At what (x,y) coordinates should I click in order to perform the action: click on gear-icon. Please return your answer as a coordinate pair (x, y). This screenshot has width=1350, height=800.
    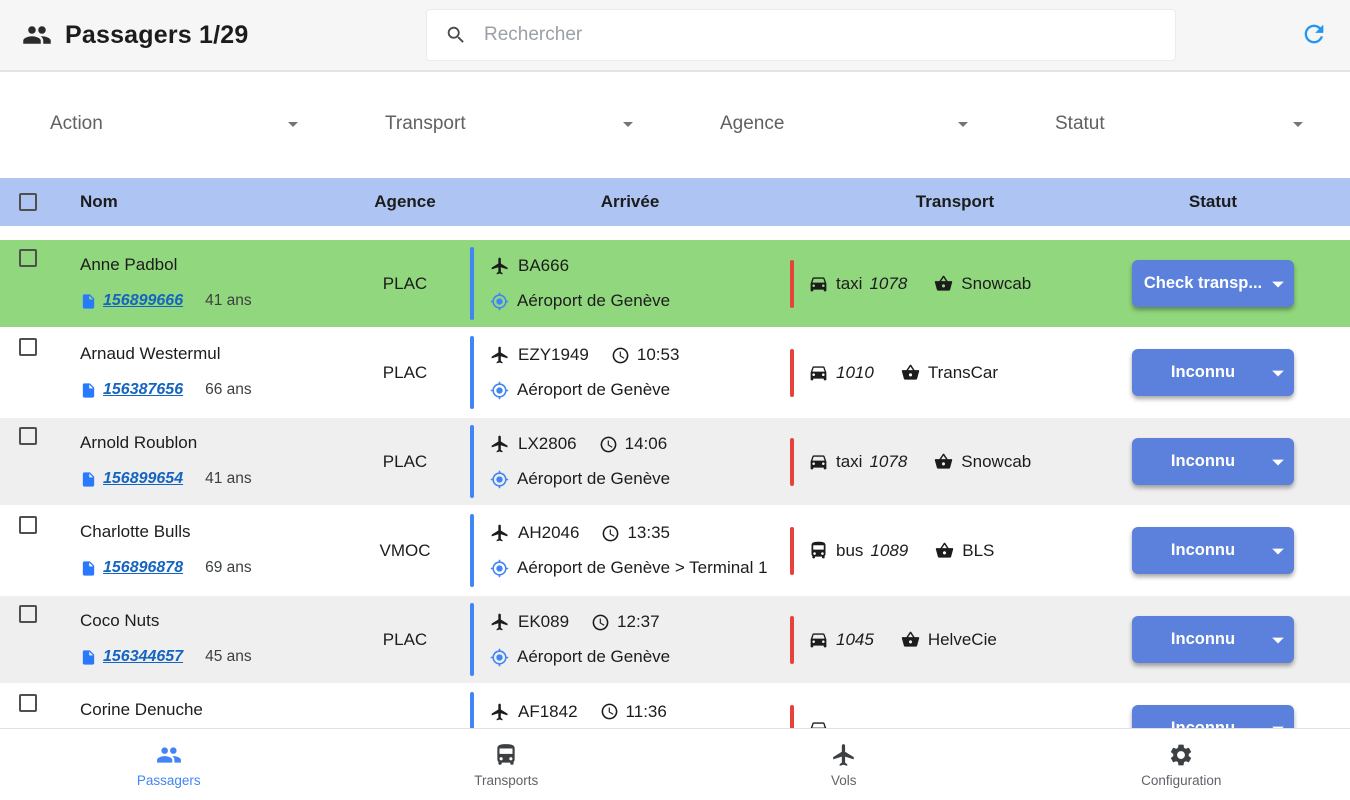
    Looking at the image, I should click on (1181, 755).